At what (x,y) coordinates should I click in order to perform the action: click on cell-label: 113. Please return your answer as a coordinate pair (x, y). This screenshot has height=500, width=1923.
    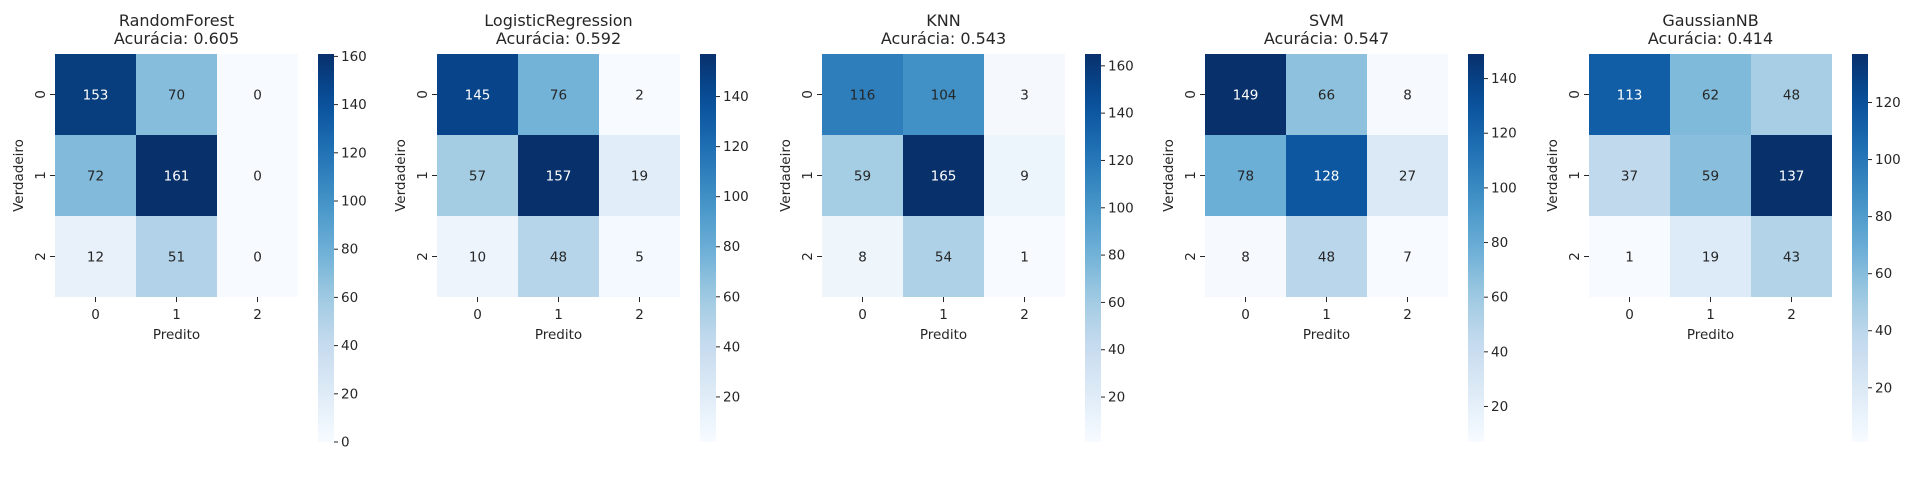
    Looking at the image, I should click on (1630, 96).